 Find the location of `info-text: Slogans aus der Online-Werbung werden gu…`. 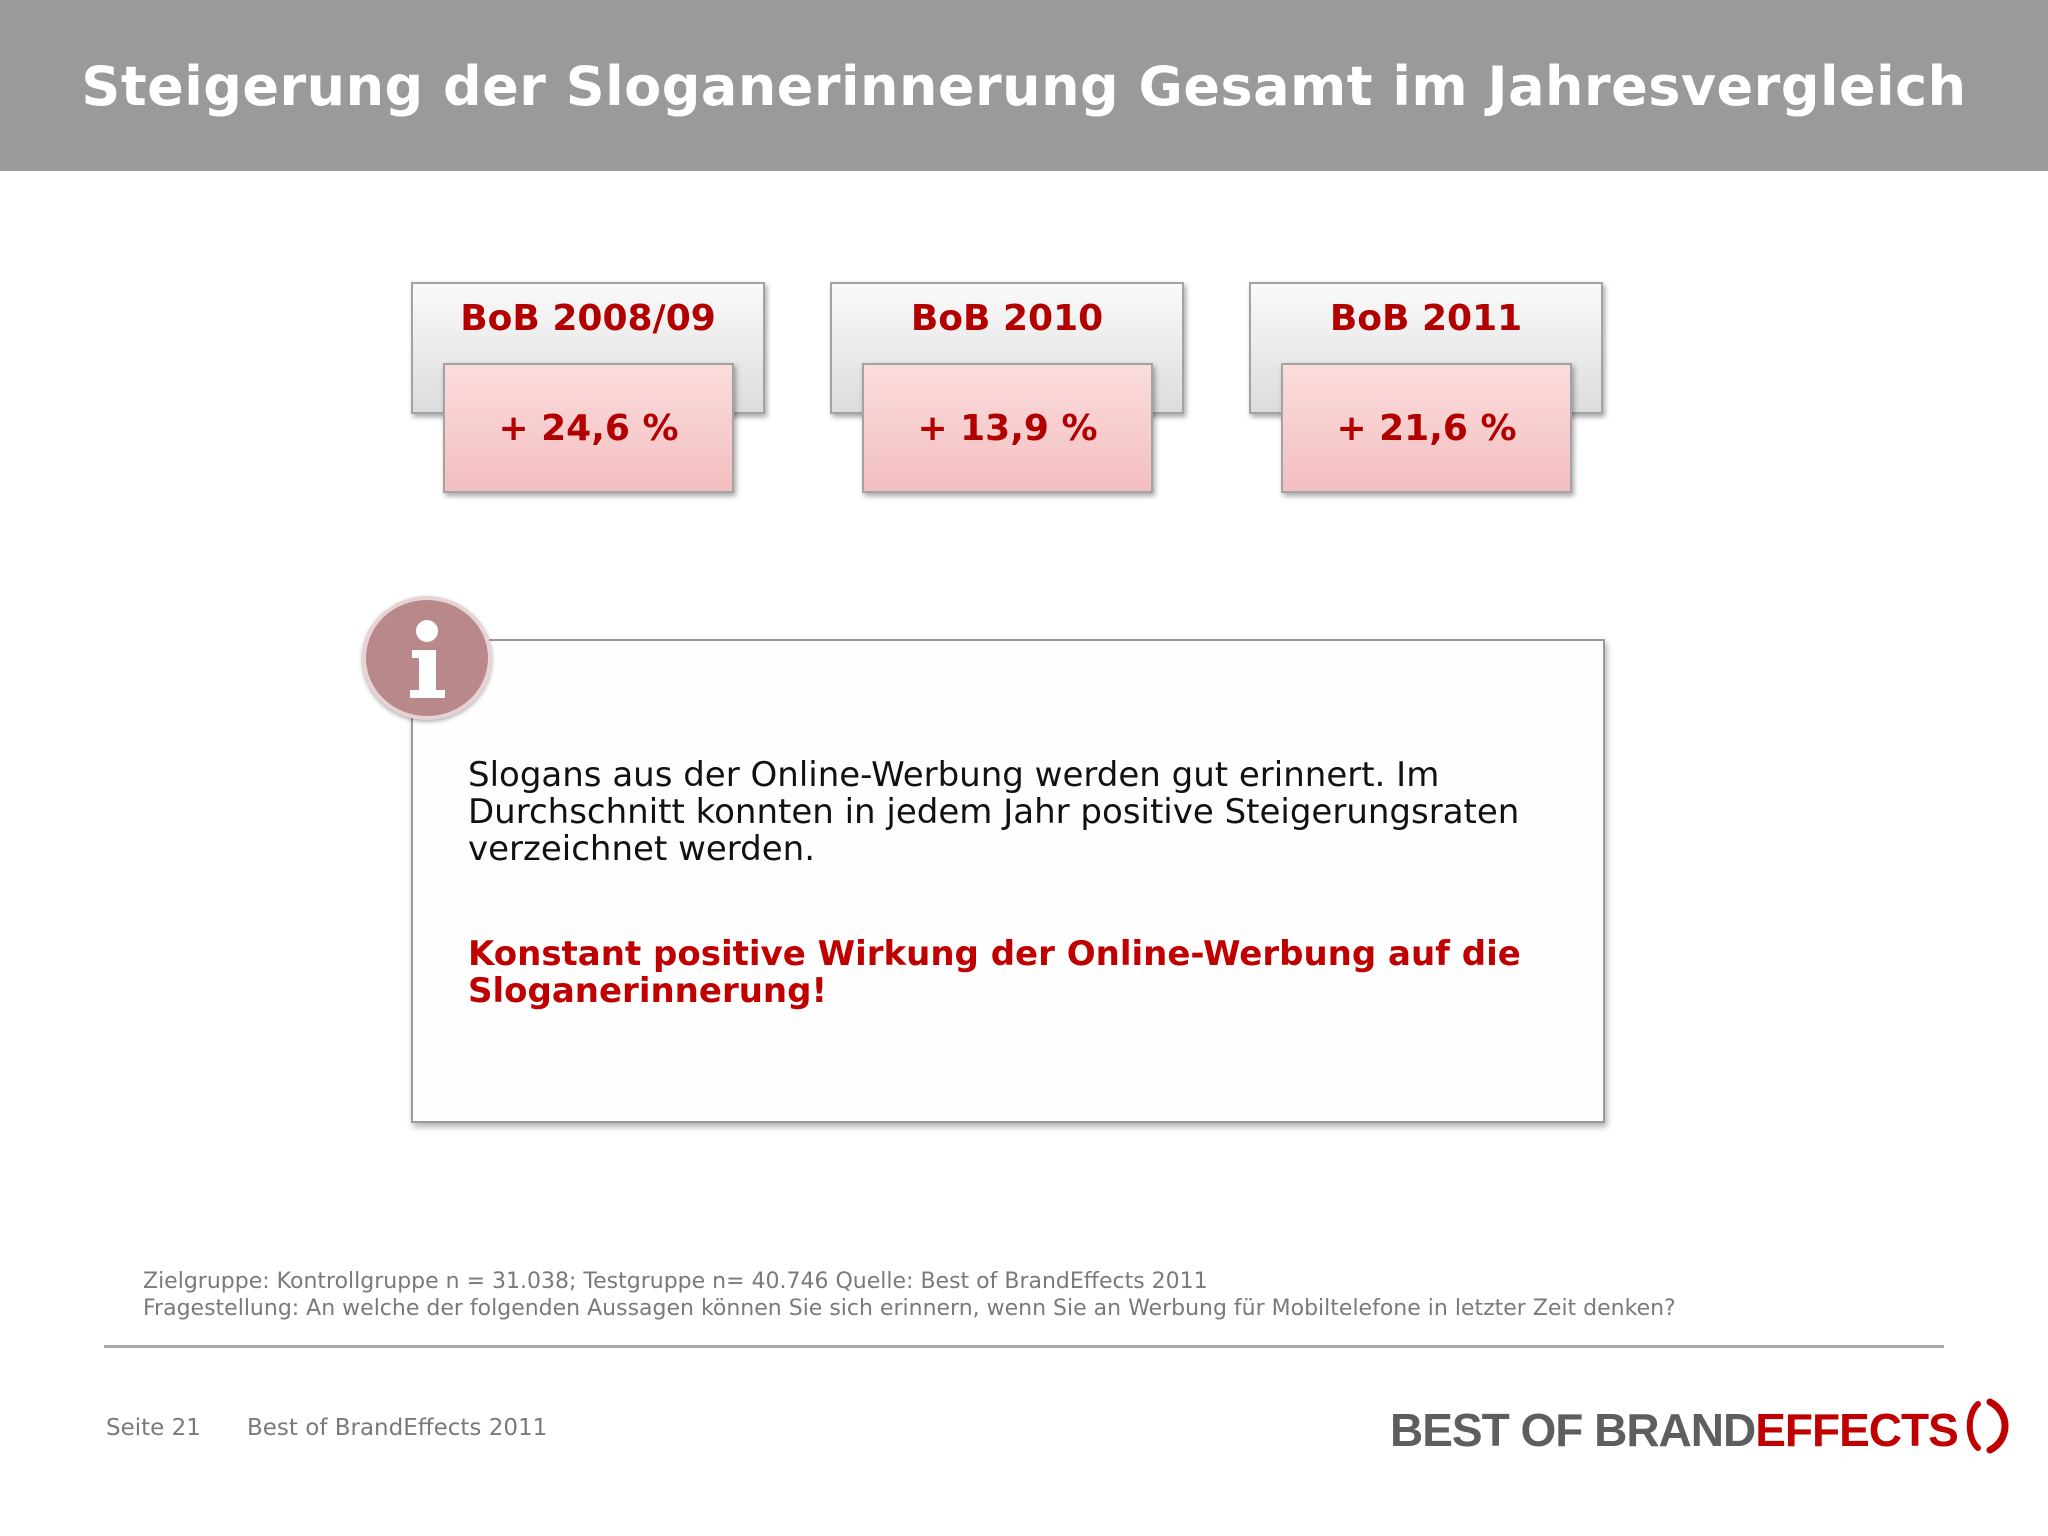

info-text: Slogans aus der Online-Werbung werden gu… is located at coordinates (994, 812).